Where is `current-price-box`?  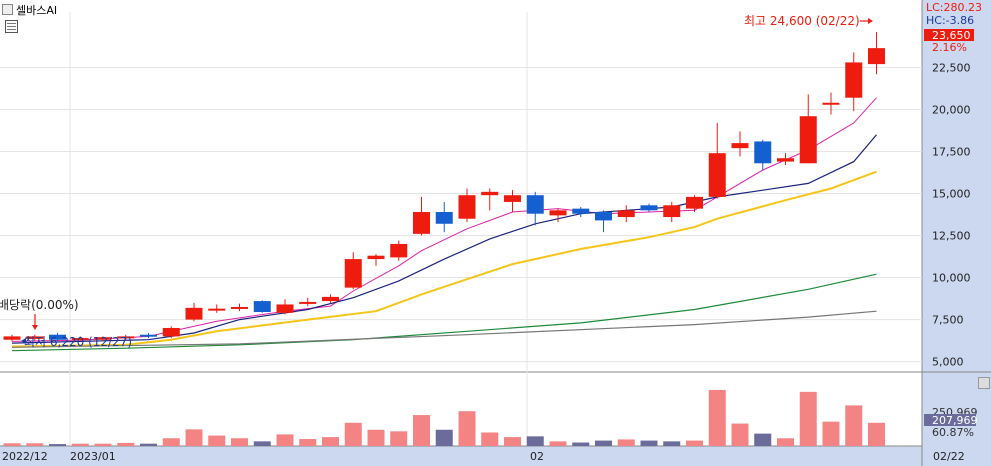
current-price-box is located at coordinates (949, 35).